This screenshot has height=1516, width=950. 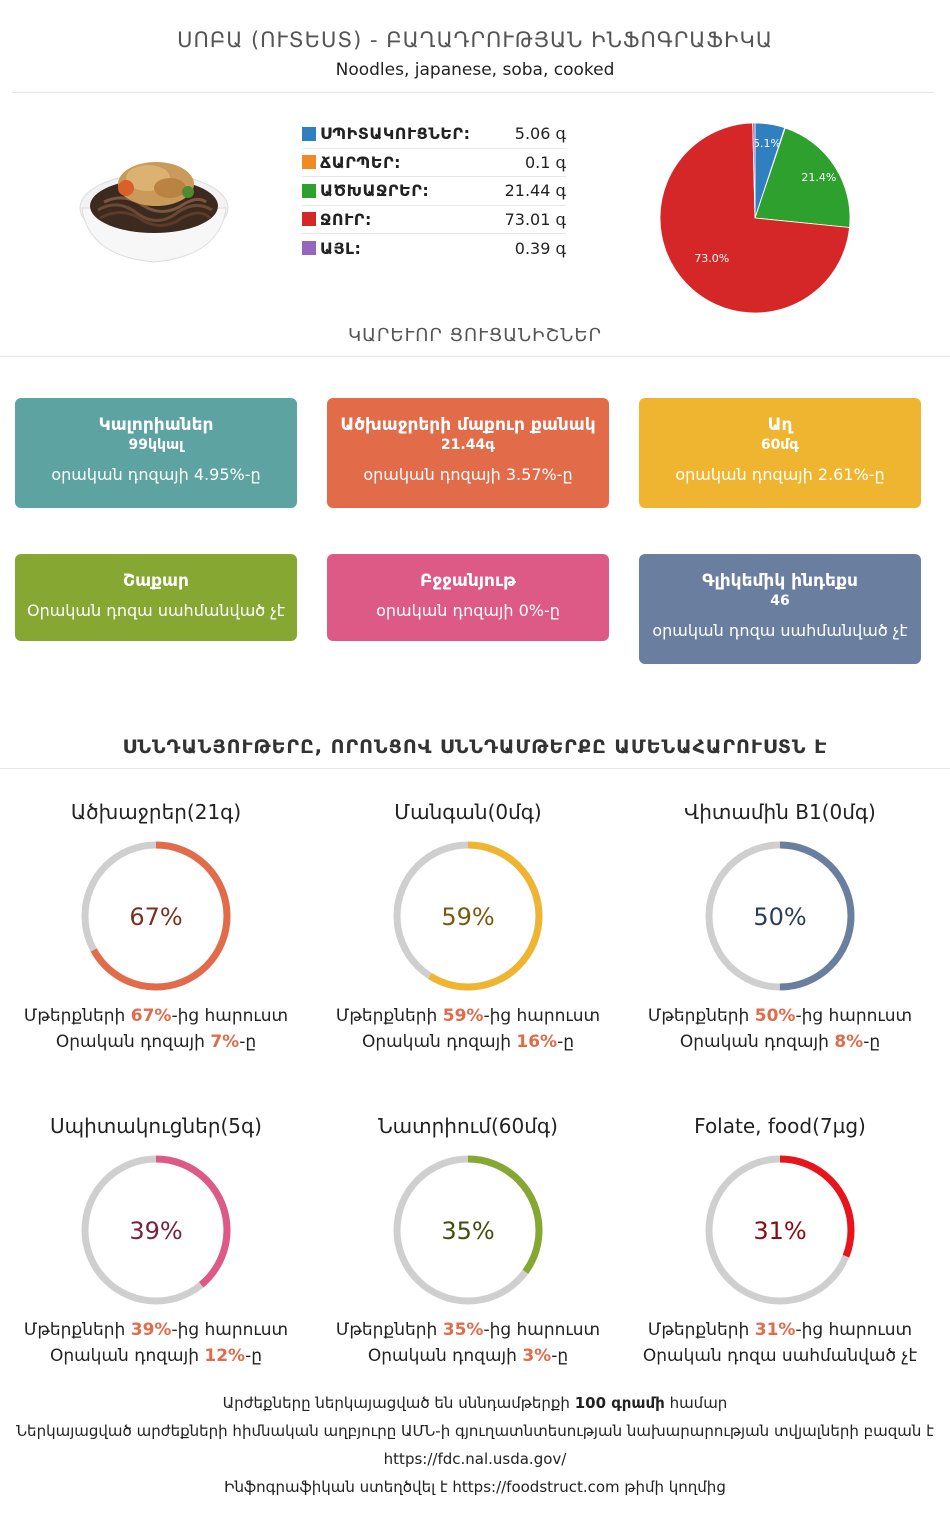 What do you see at coordinates (818, 177) in the screenshot?
I see `pie-slice-label: 21.4%` at bounding box center [818, 177].